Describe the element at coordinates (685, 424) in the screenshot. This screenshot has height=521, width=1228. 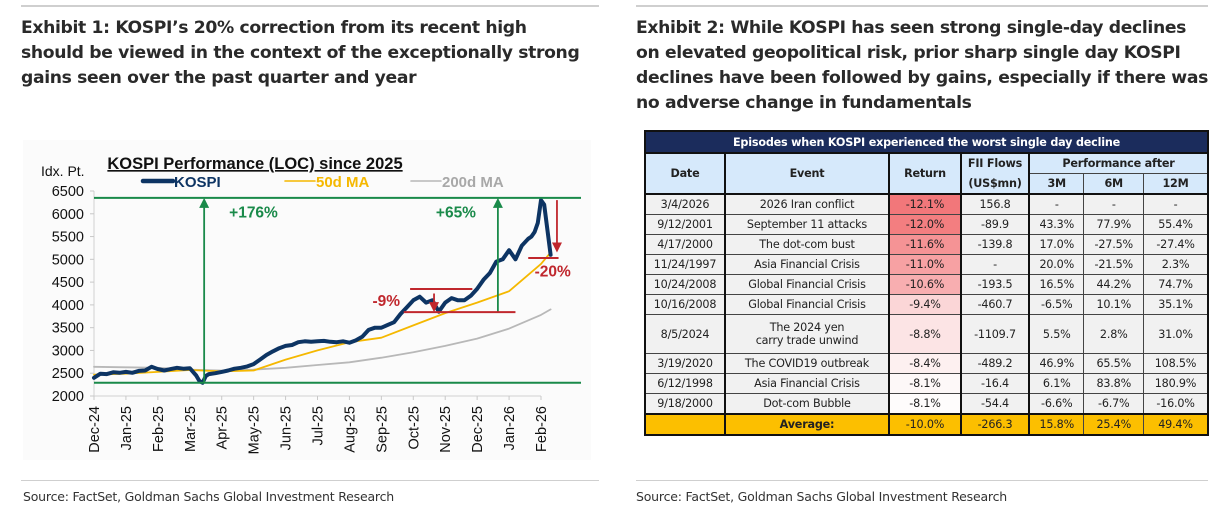
I see `cell-avg-blank` at that location.